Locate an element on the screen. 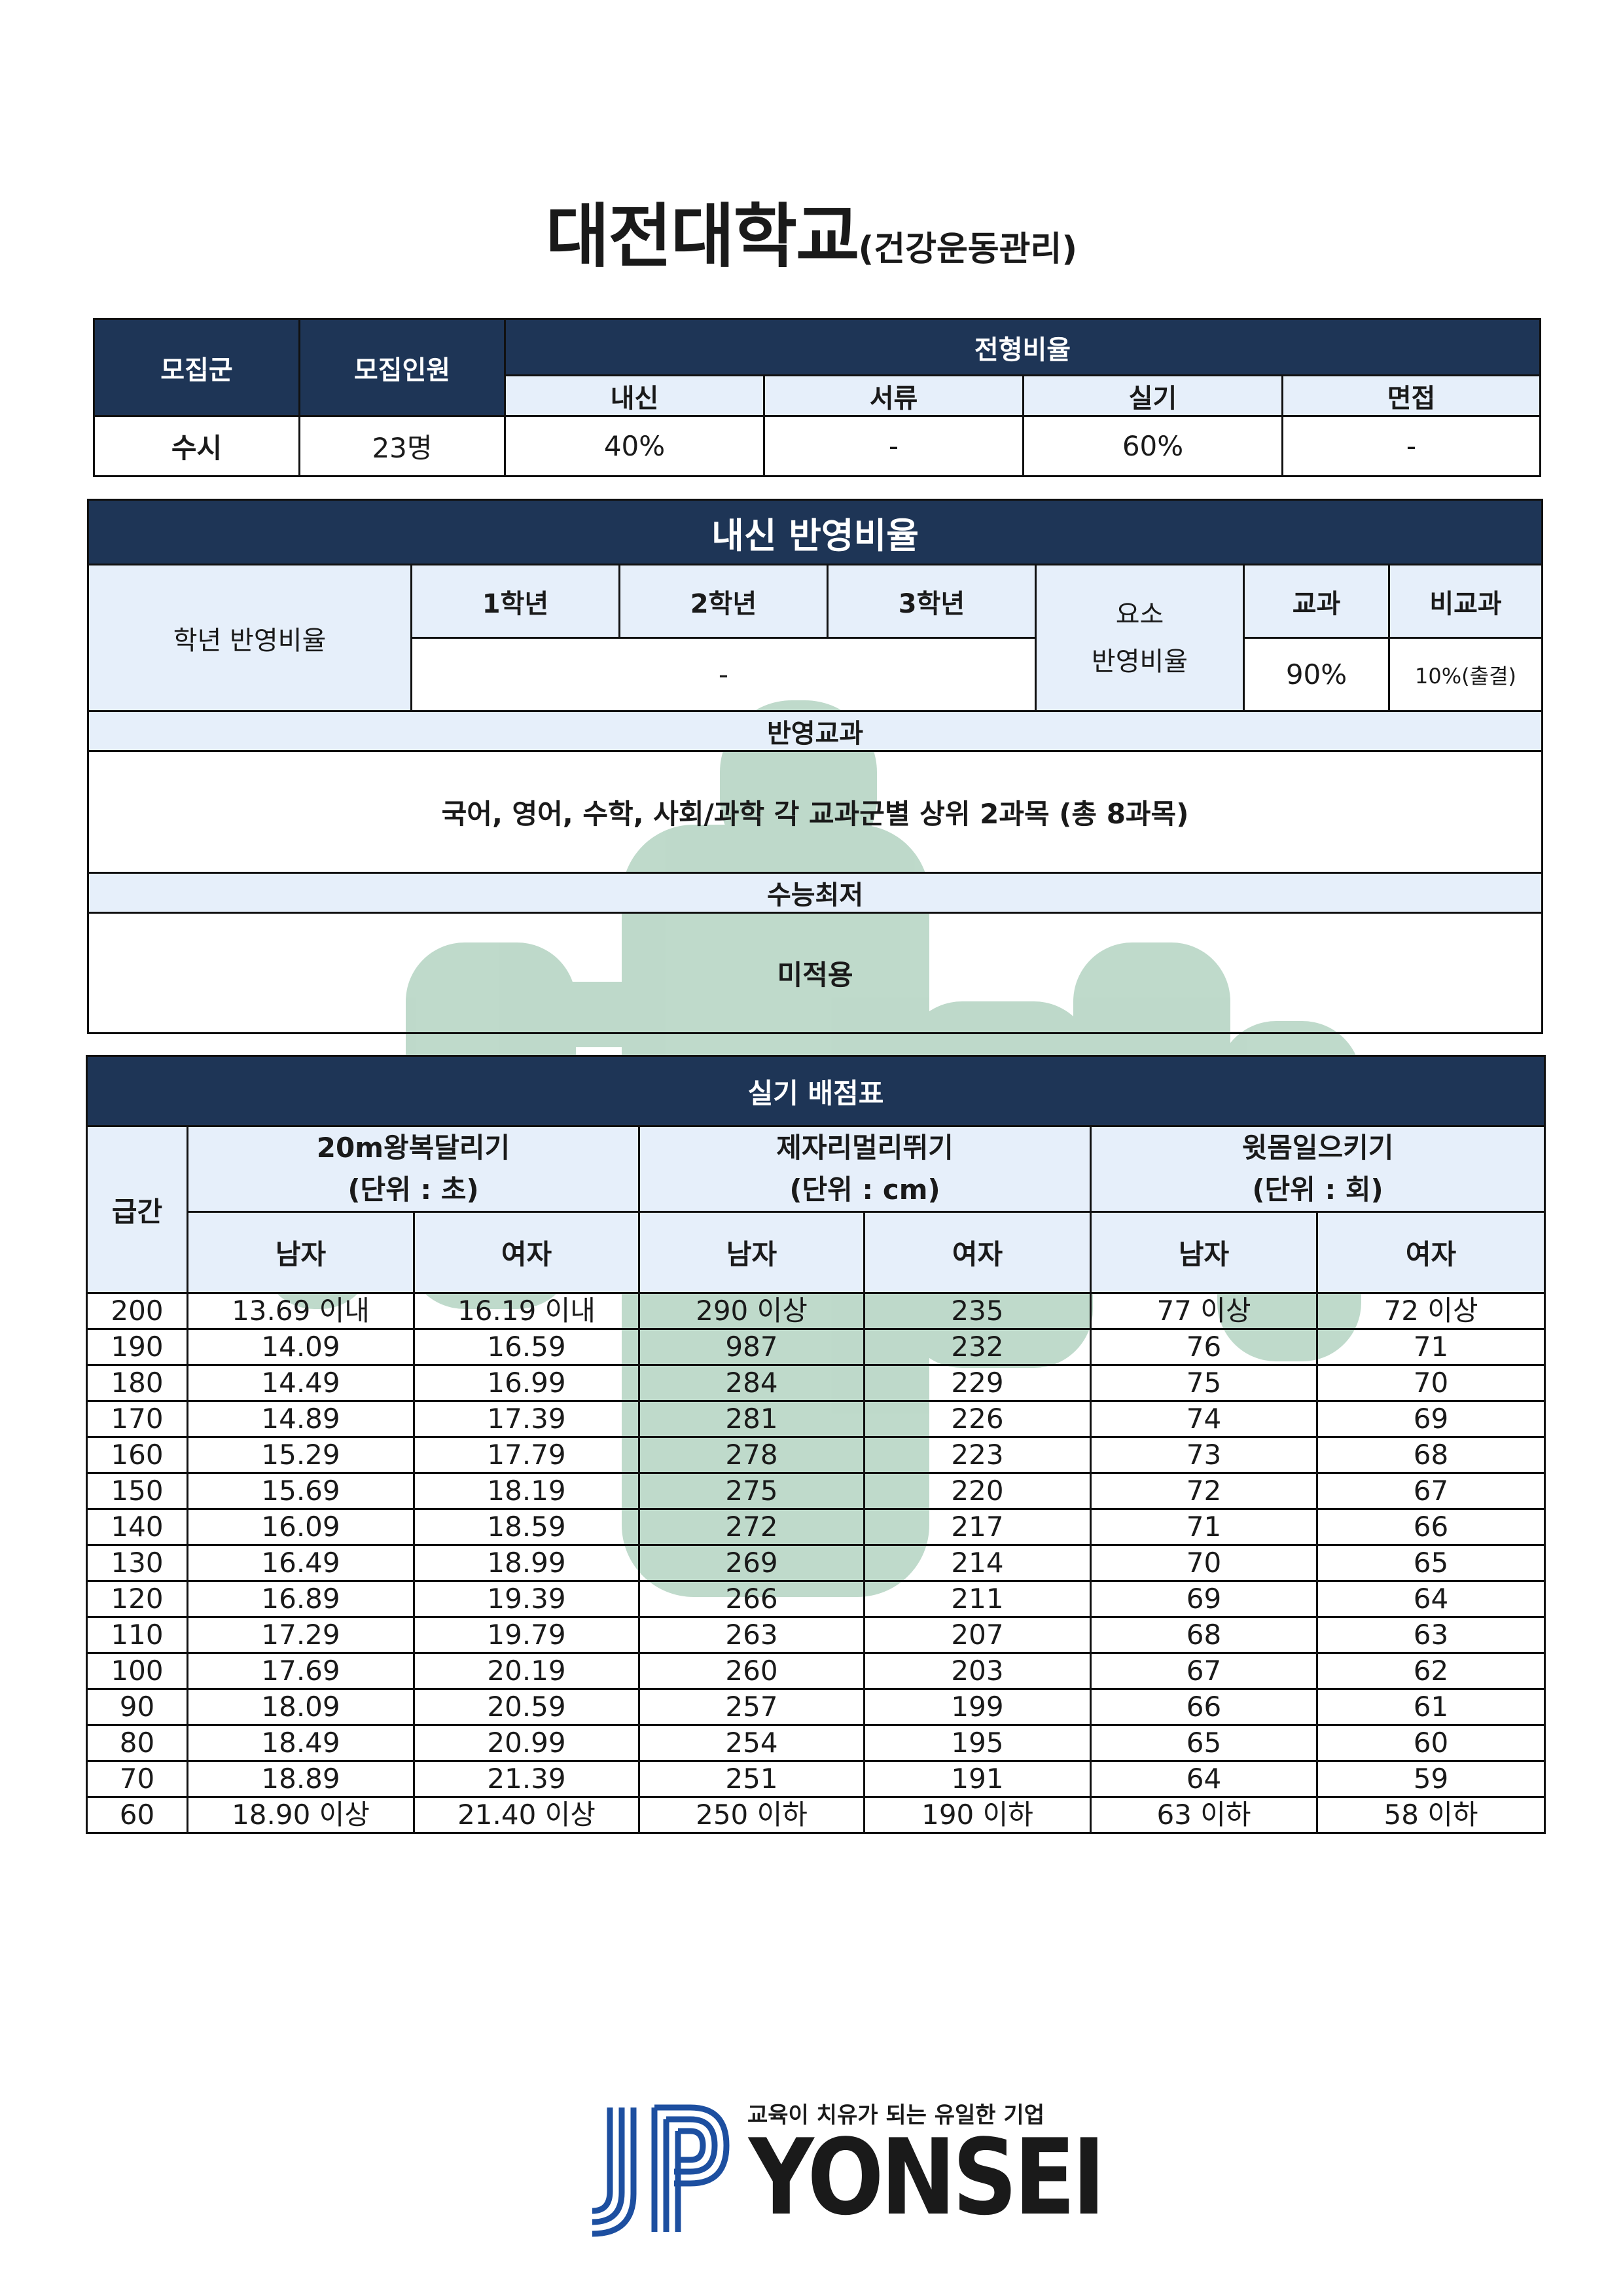 Image resolution: width=1623 pixels, height=2296 pixels. score-grade-cell: 200 is located at coordinates (137, 1311).